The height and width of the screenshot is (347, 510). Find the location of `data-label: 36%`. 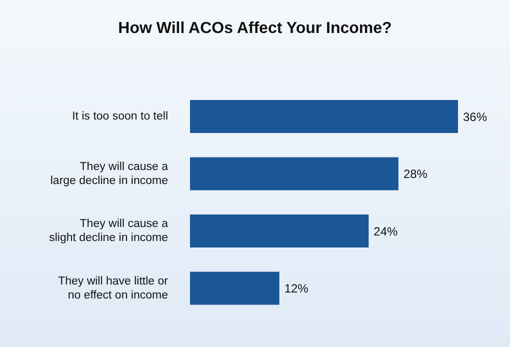

data-label: 36% is located at coordinates (475, 117).